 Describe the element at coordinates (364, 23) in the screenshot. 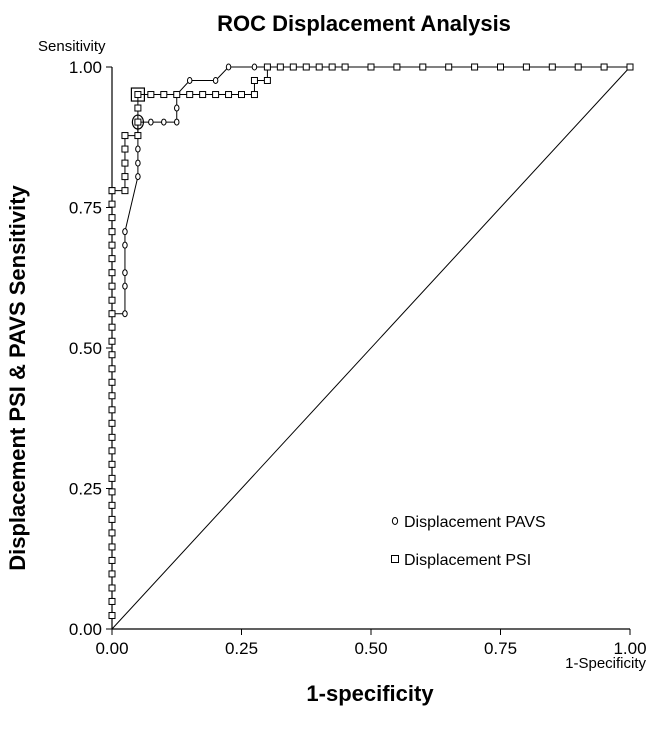

I see `chart-title: ROC Displacement Analysis` at that location.